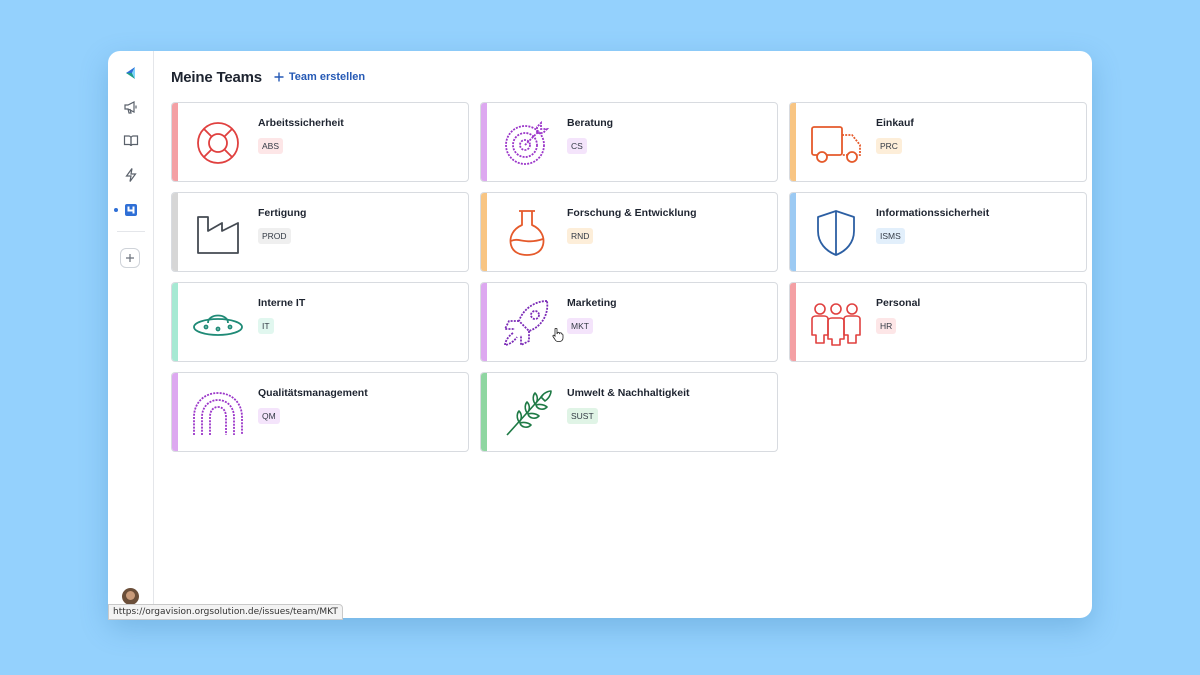  What do you see at coordinates (580, 326) in the screenshot?
I see `team-code-badge: MKT` at bounding box center [580, 326].